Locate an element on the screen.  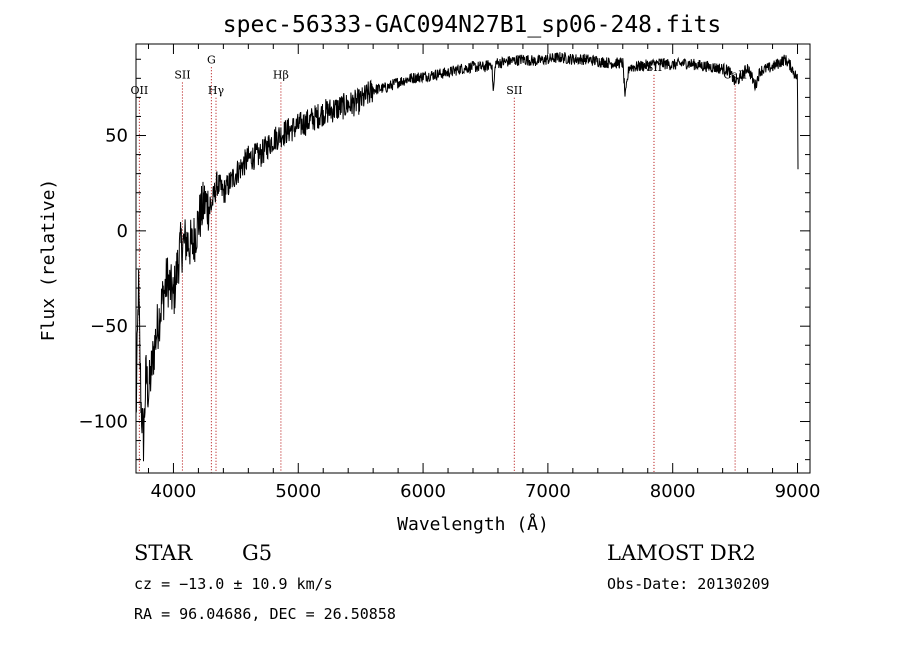
x-tick-label: 4000 is located at coordinates (174, 491).